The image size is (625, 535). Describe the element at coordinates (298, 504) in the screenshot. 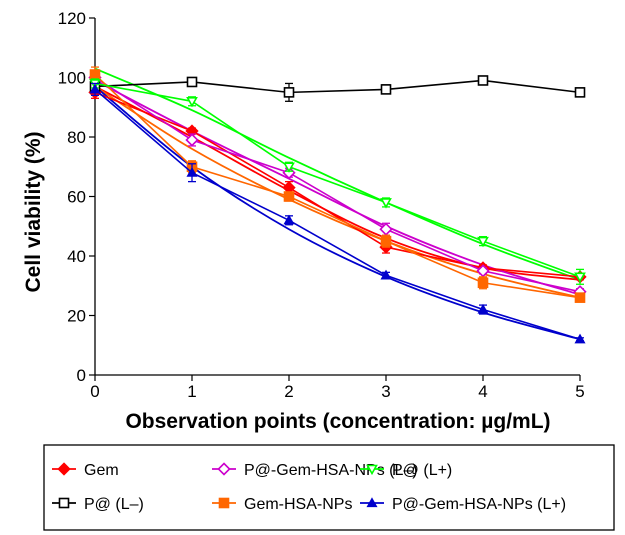

I see `legend-label: Gem-HSA-NPs` at that location.